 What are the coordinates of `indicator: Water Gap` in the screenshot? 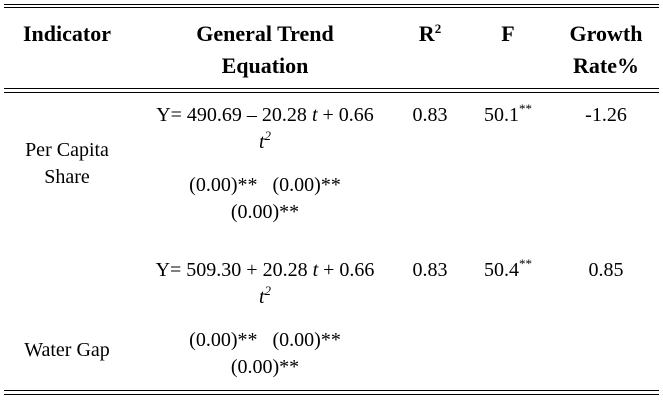 It's located at (67, 350).